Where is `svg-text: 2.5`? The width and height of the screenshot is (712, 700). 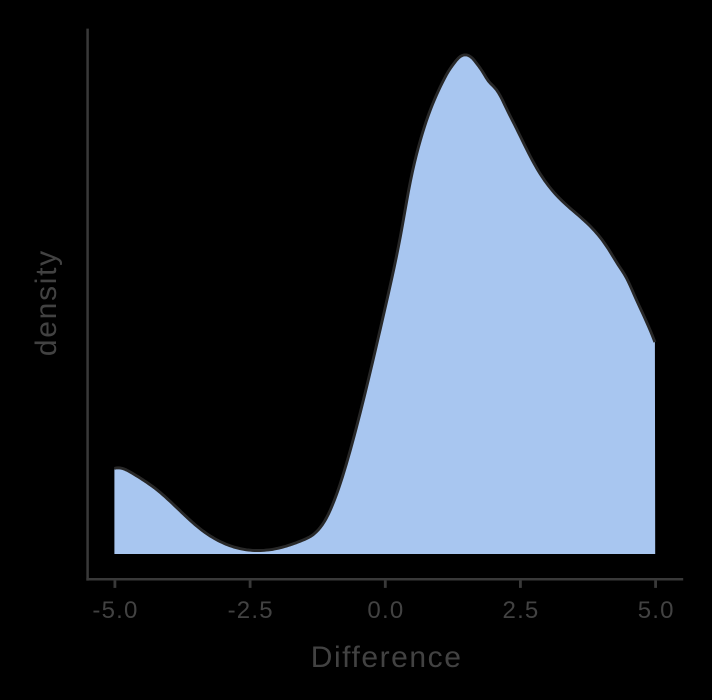 svg-text: 2.5 is located at coordinates (521, 610).